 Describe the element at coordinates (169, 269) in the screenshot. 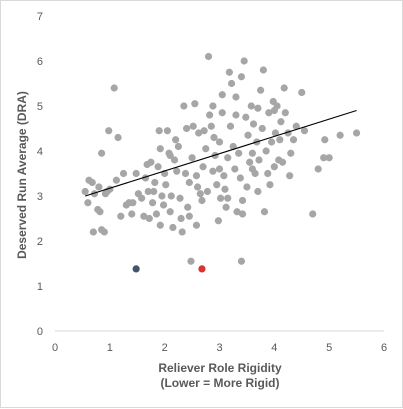

I see `highlighted-points` at that location.